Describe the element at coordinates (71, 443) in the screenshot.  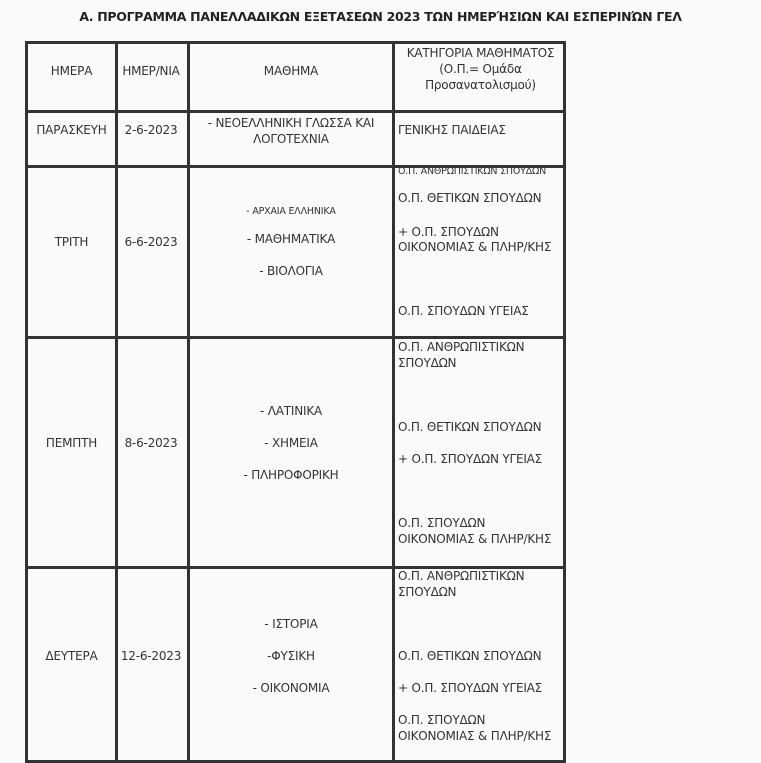
I see `day-cell: ΠΕΜΠΤΗ` at that location.